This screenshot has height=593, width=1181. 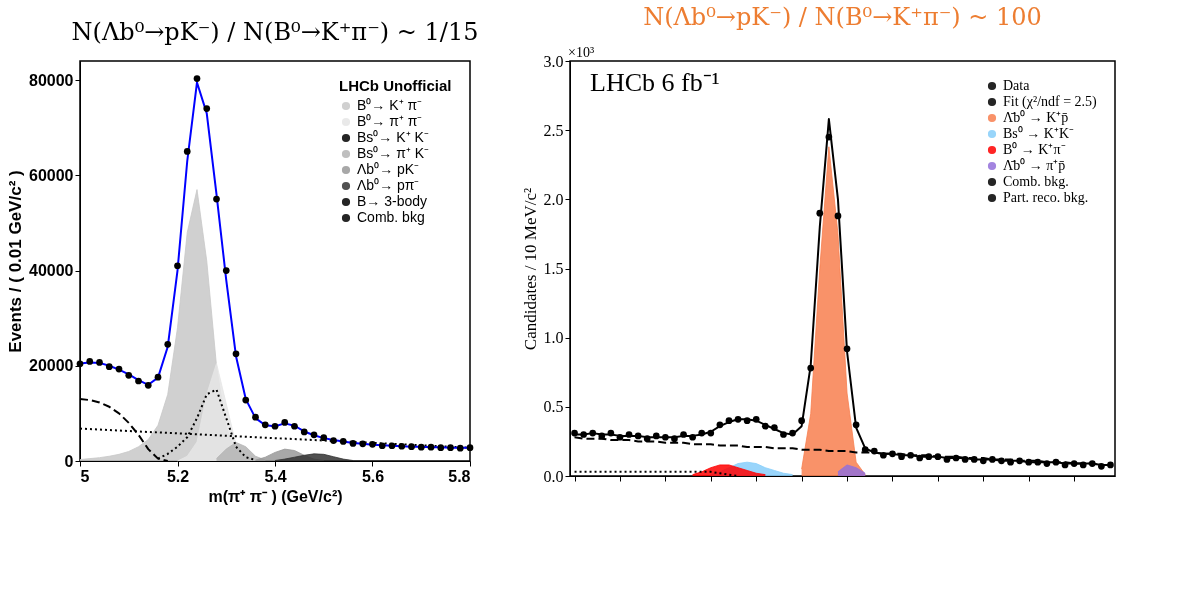 What do you see at coordinates (390, 121) in the screenshot?
I see `legend-label: B⁰→ π⁺ π⁻` at bounding box center [390, 121].